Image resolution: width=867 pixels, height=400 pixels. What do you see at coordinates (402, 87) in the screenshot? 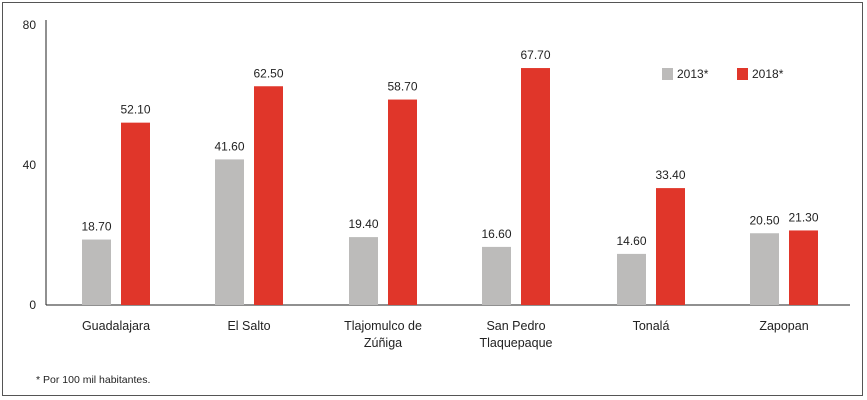
I see `data-label: 58.70` at bounding box center [402, 87].